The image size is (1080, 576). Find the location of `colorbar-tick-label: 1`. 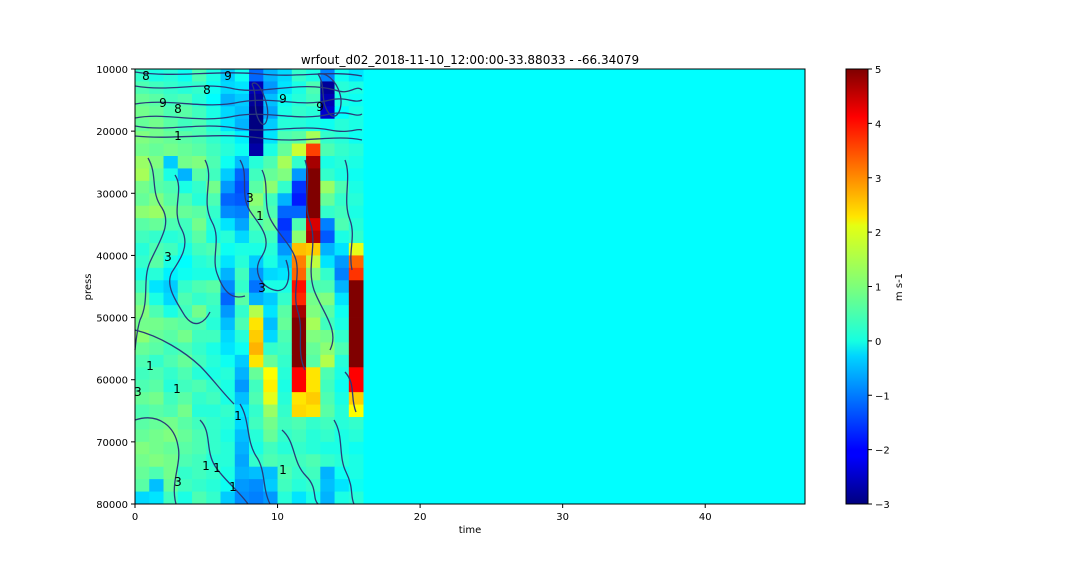

colorbar-tick-label: 1 is located at coordinates (878, 288).